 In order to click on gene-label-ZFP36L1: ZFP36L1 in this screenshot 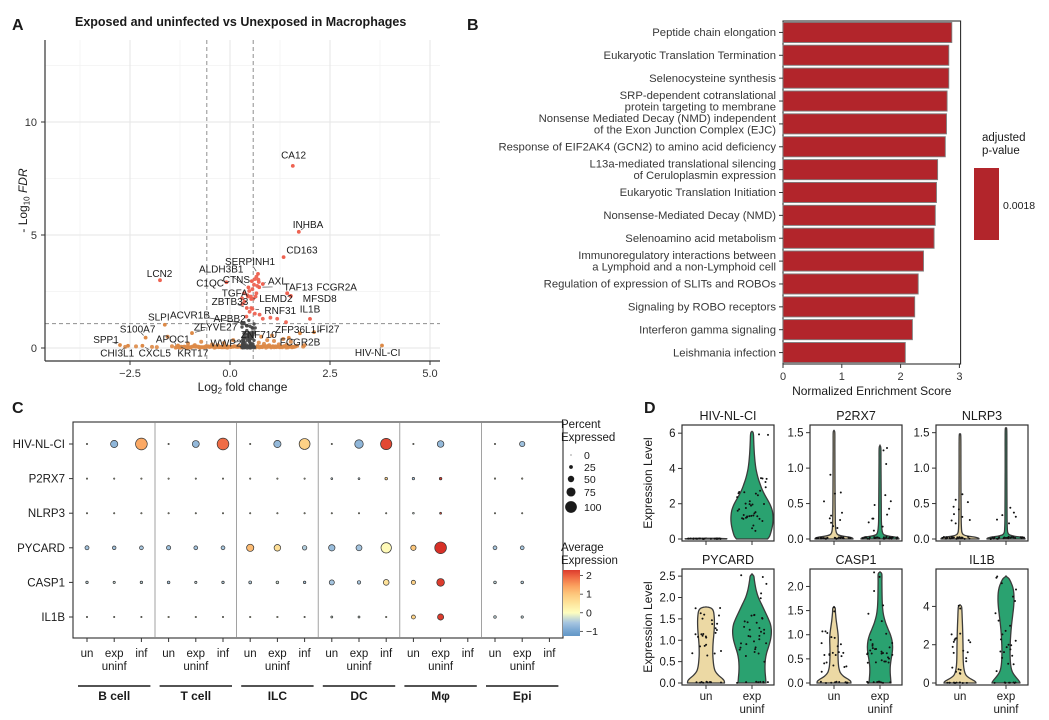, I will do `click(296, 330)`.